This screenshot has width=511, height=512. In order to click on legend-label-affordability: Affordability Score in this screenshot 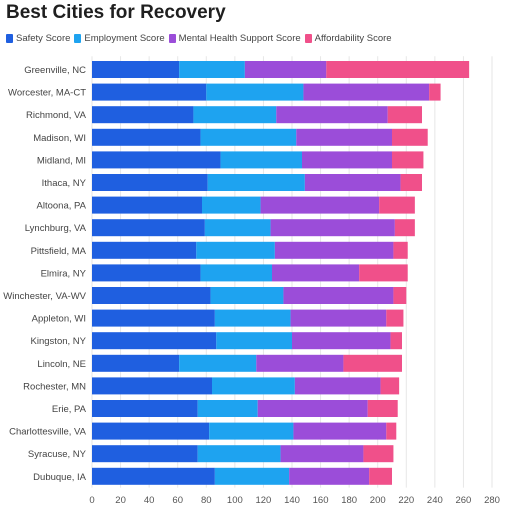, I will do `click(353, 38)`.